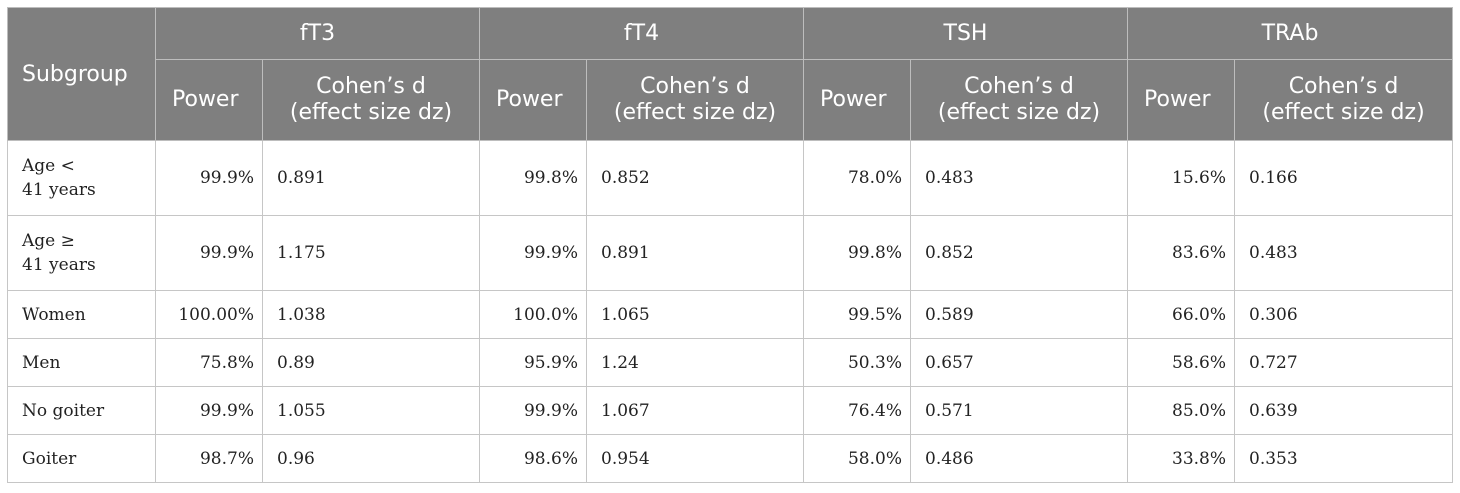  What do you see at coordinates (1181, 178) in the screenshot?
I see `power-cell: 15.6%` at bounding box center [1181, 178].